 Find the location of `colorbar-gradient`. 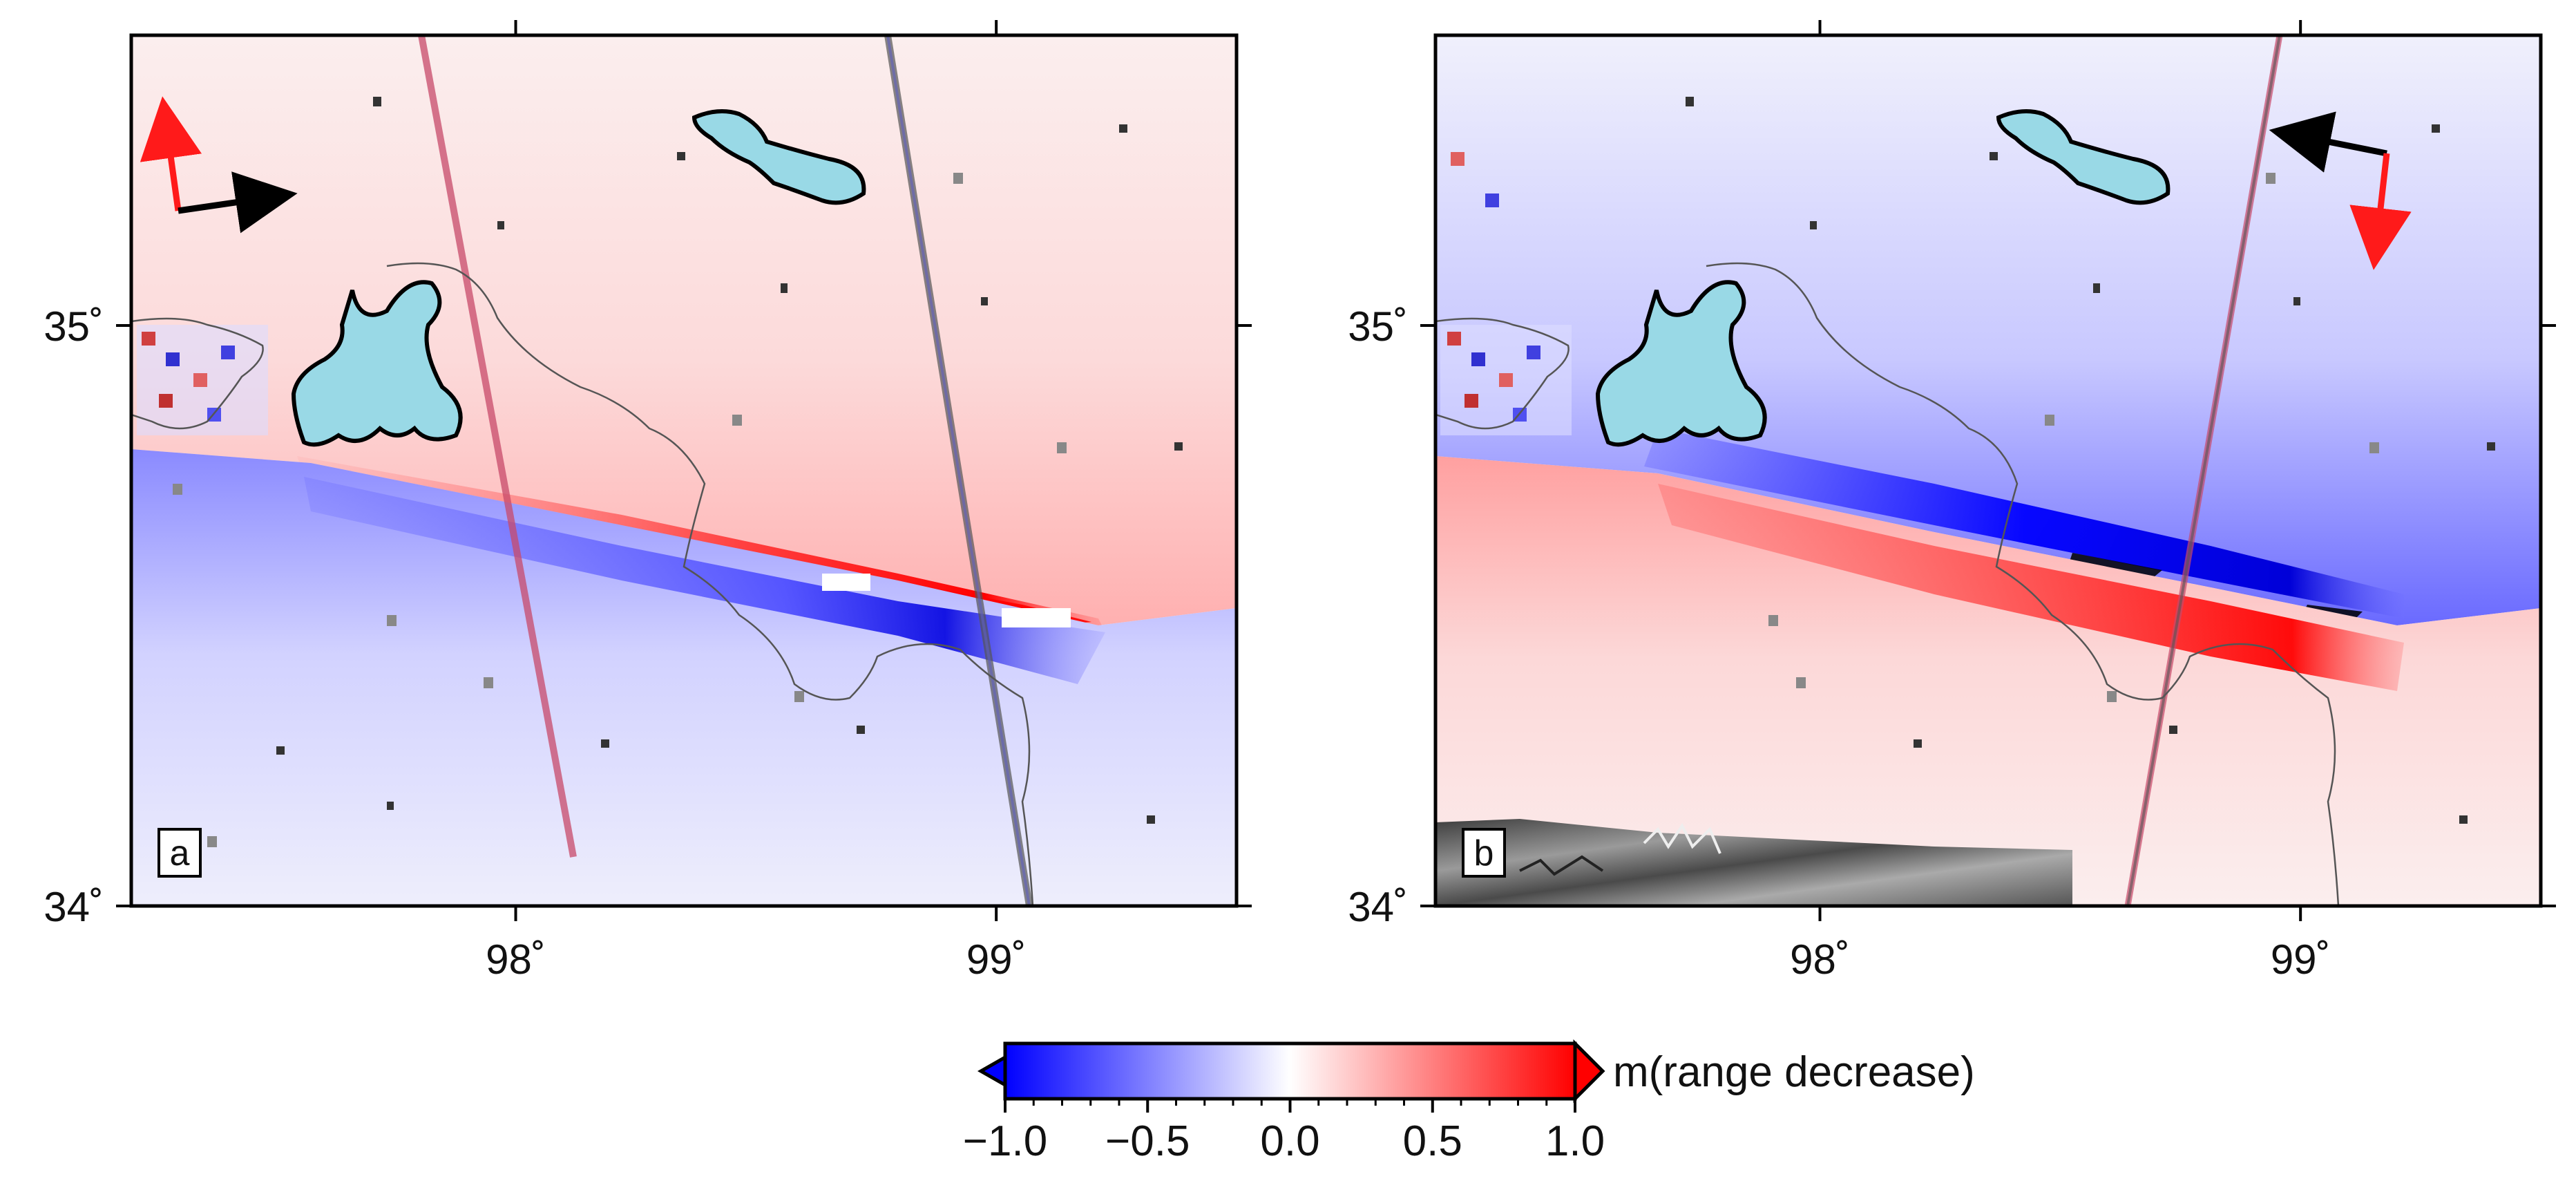

colorbar-gradient is located at coordinates (1290, 1071).